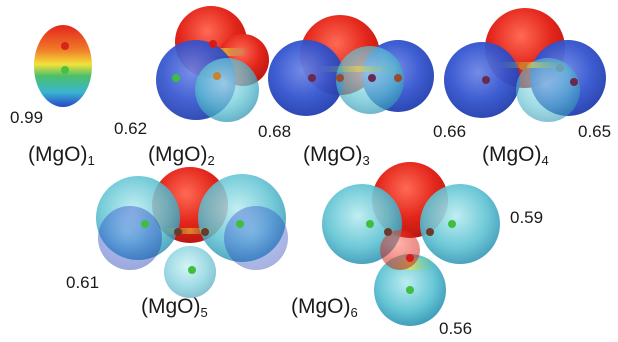 Image resolution: width=618 pixels, height=342 pixels. I want to click on value-mgo-4-left: 0.66, so click(450, 131).